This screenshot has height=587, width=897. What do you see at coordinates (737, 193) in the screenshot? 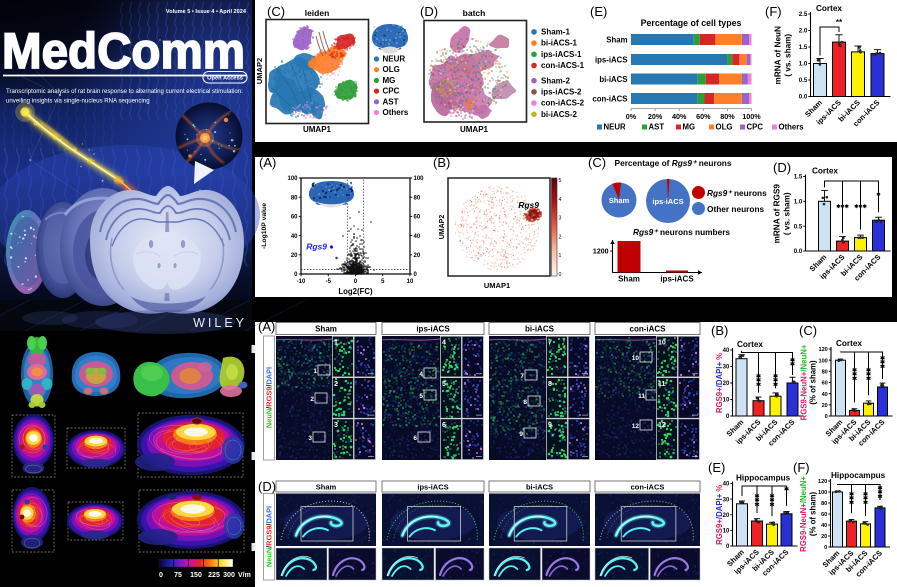
I see `svg-text: Rgs9⁺ neurons` at bounding box center [737, 193].